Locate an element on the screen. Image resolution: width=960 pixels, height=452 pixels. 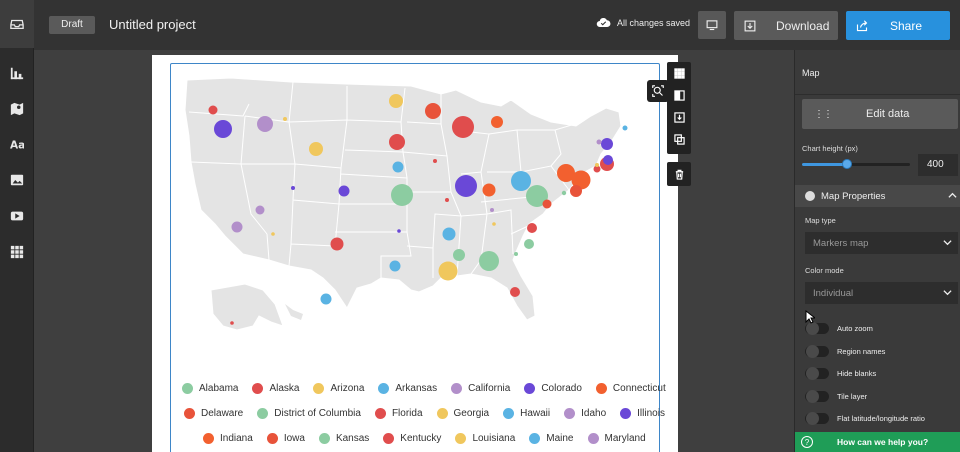
toggle-label: Tile layer is located at coordinates (852, 396).